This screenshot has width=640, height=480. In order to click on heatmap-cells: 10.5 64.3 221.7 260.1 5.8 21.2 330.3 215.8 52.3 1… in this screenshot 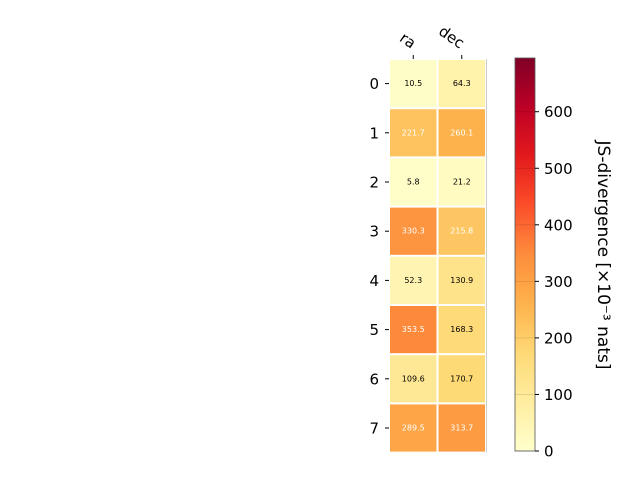, I will do `click(438, 256)`.